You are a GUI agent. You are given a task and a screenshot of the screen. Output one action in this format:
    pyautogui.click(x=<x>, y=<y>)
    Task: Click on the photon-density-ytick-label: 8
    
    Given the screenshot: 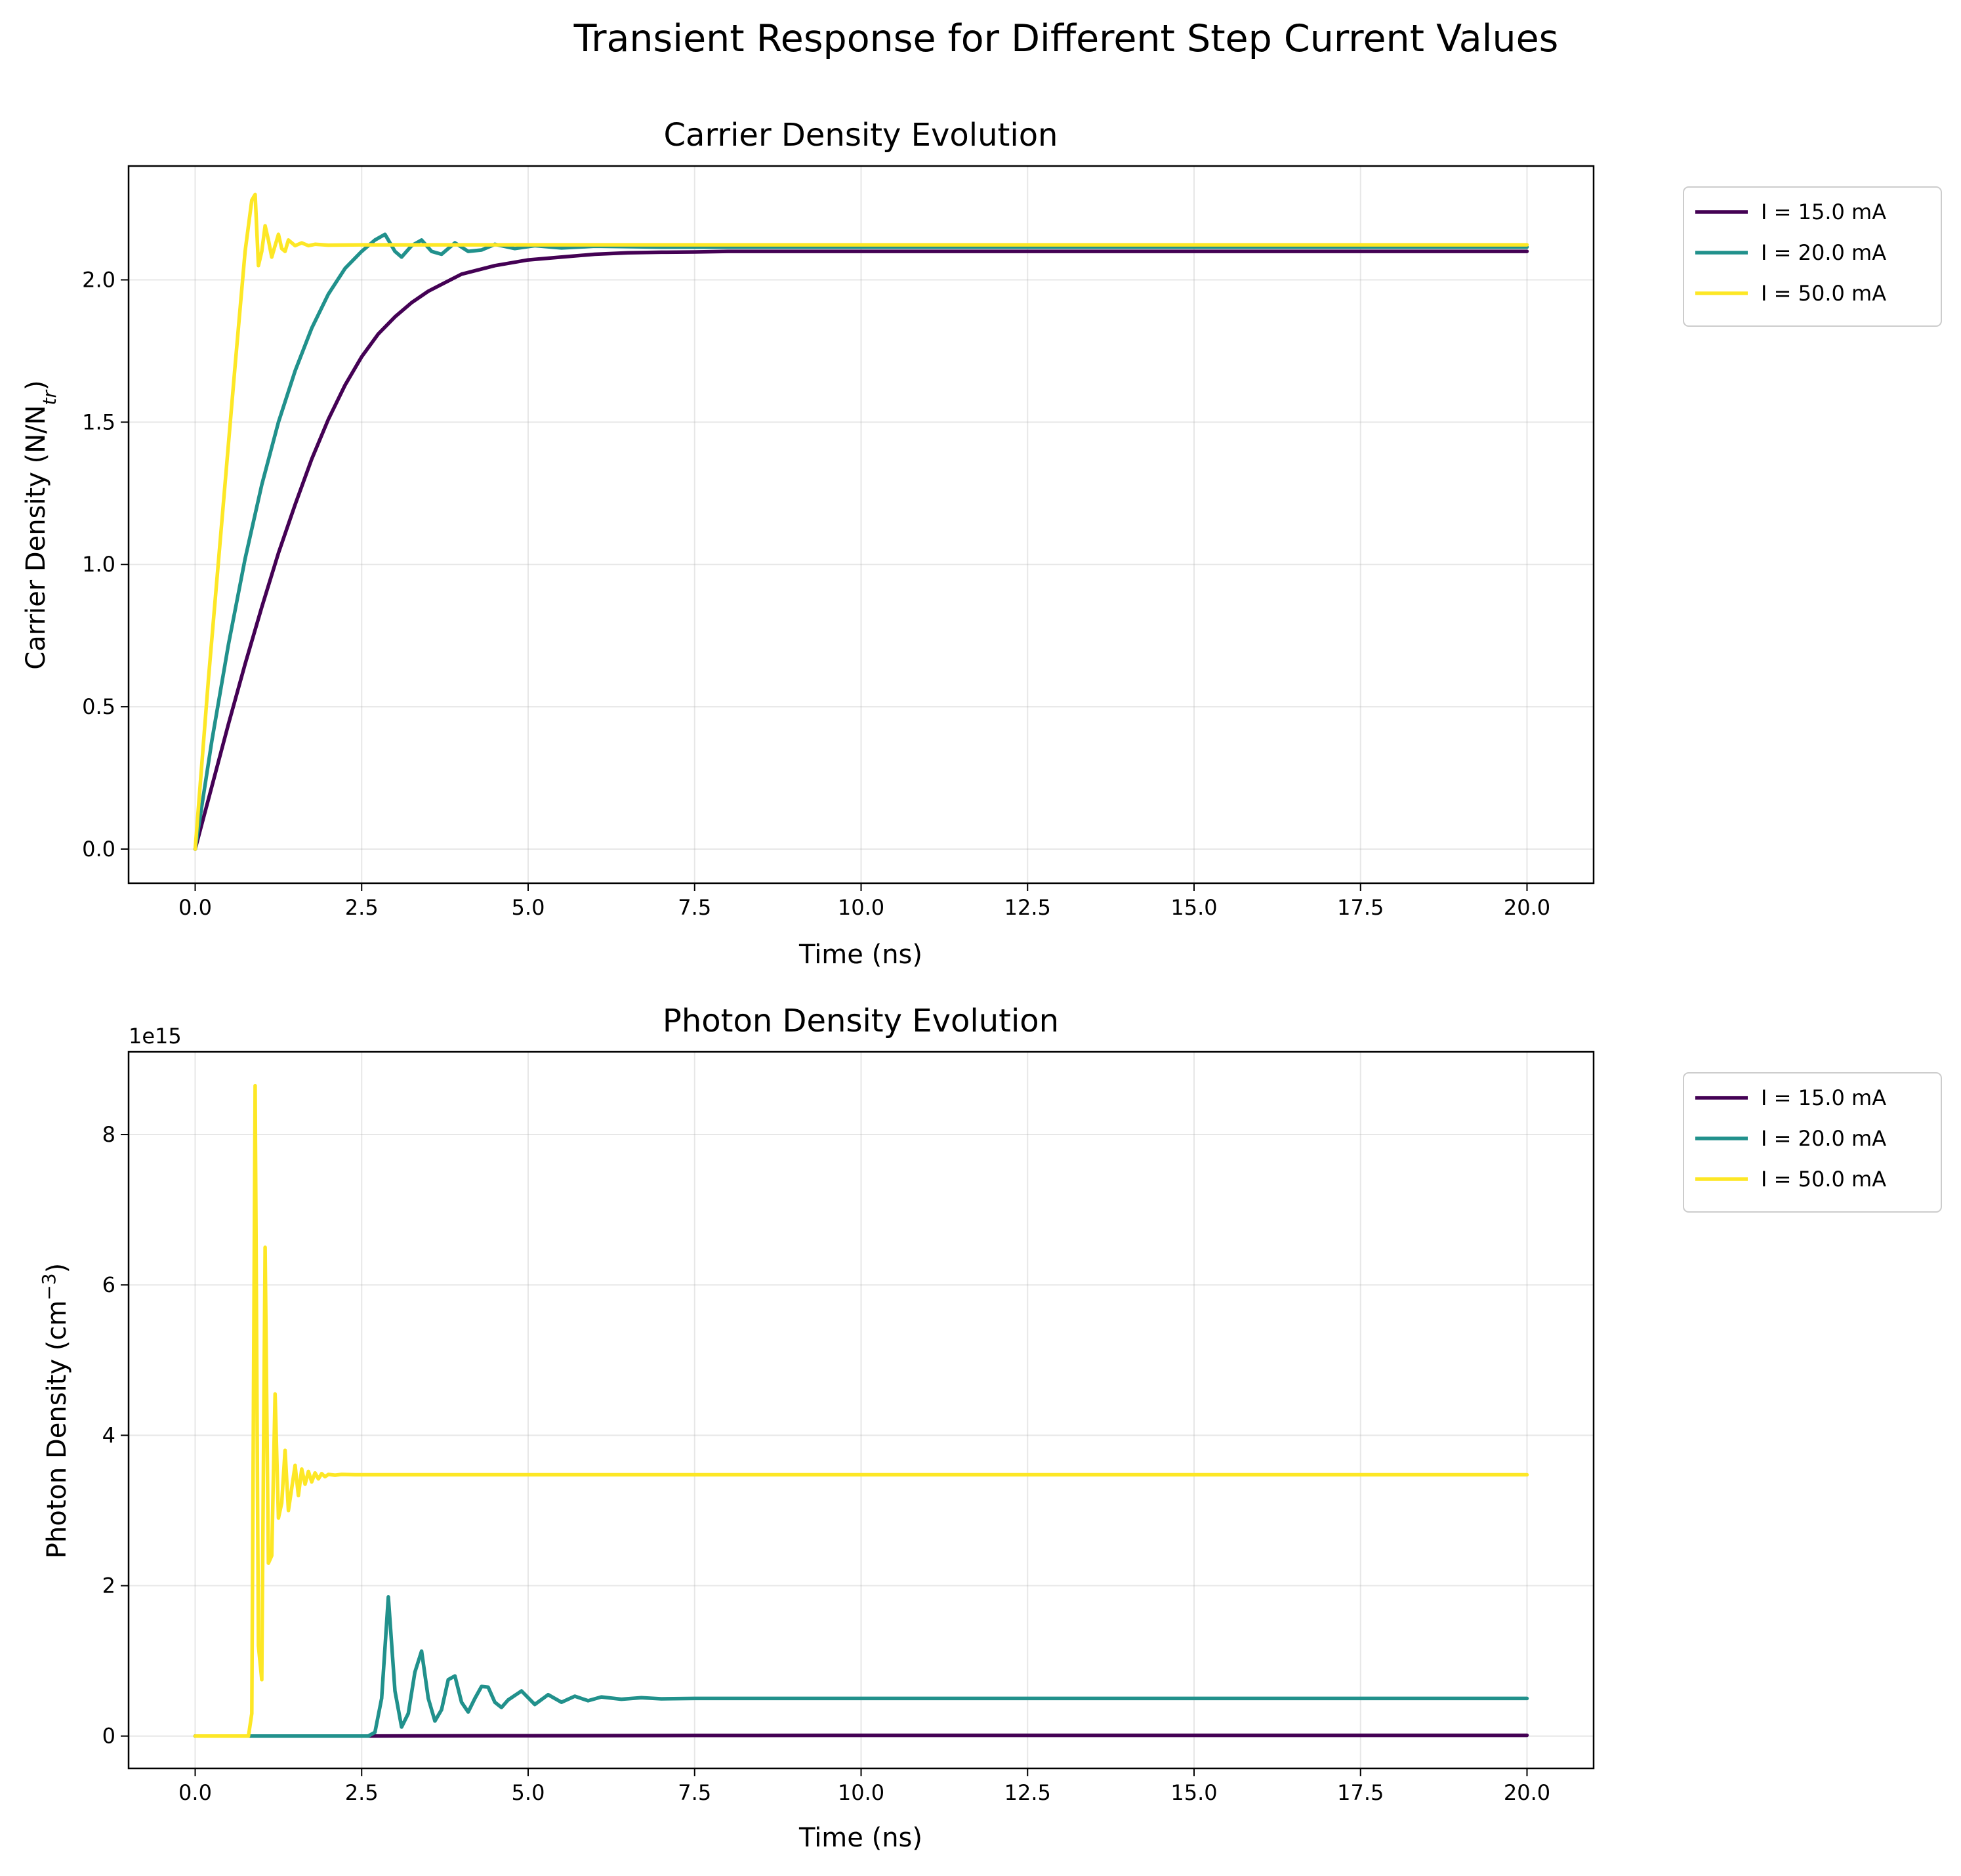 What is the action you would take?
    pyautogui.click(x=108, y=1135)
    